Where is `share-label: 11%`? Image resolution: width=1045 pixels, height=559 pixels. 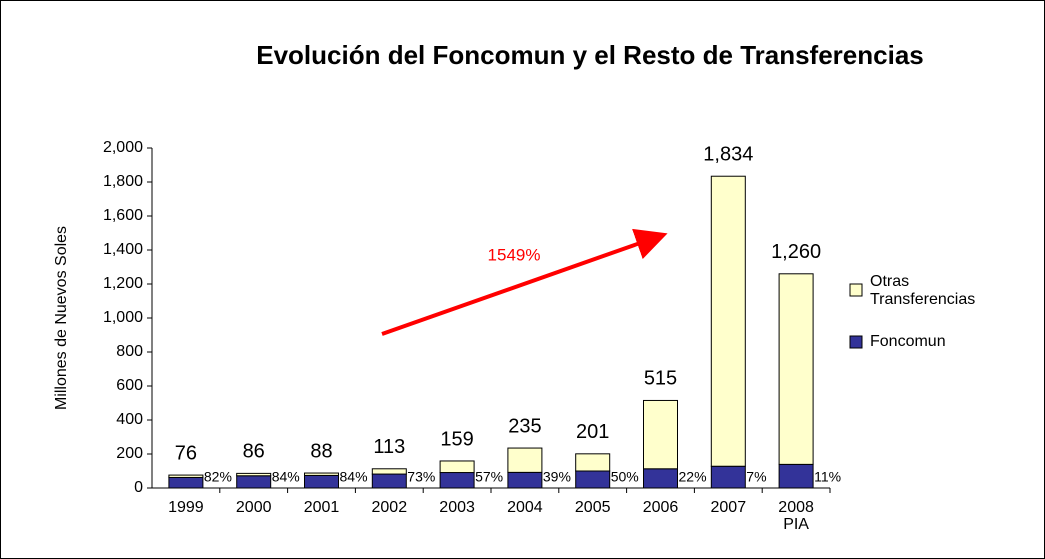 share-label: 11% is located at coordinates (827, 477).